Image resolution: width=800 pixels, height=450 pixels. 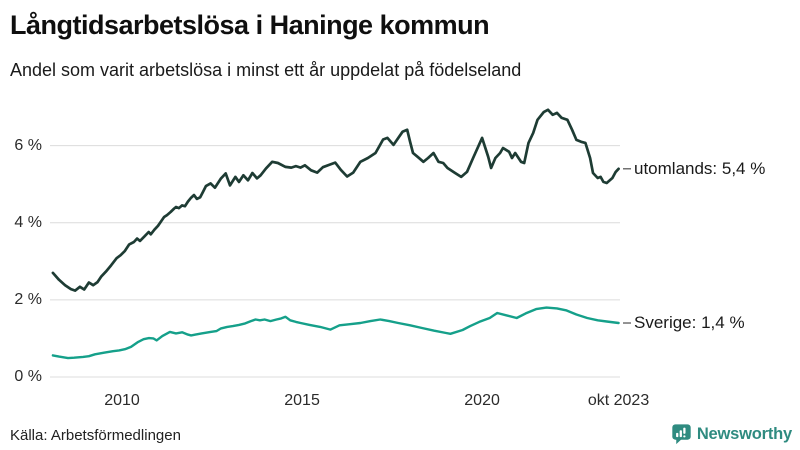 I want to click on series-label-leader-dashes, so click(x=627, y=246).